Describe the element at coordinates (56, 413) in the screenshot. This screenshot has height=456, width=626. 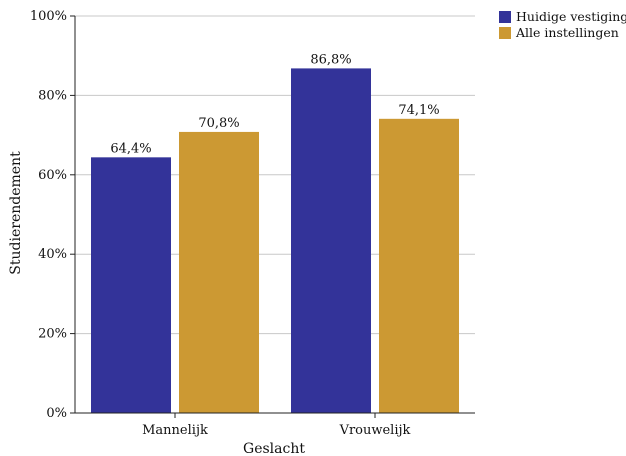
I see `y-tick-label: 0%` at that location.